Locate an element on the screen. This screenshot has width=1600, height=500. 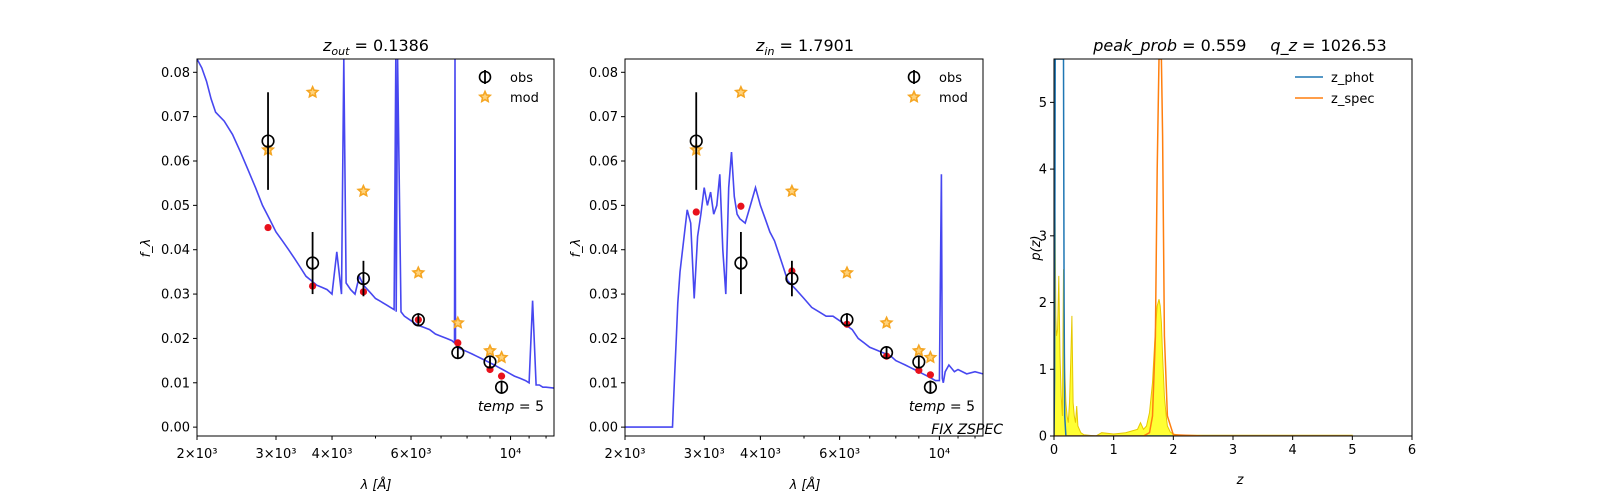
panel2-ylabel: f_λ is located at coordinates (576, 248).